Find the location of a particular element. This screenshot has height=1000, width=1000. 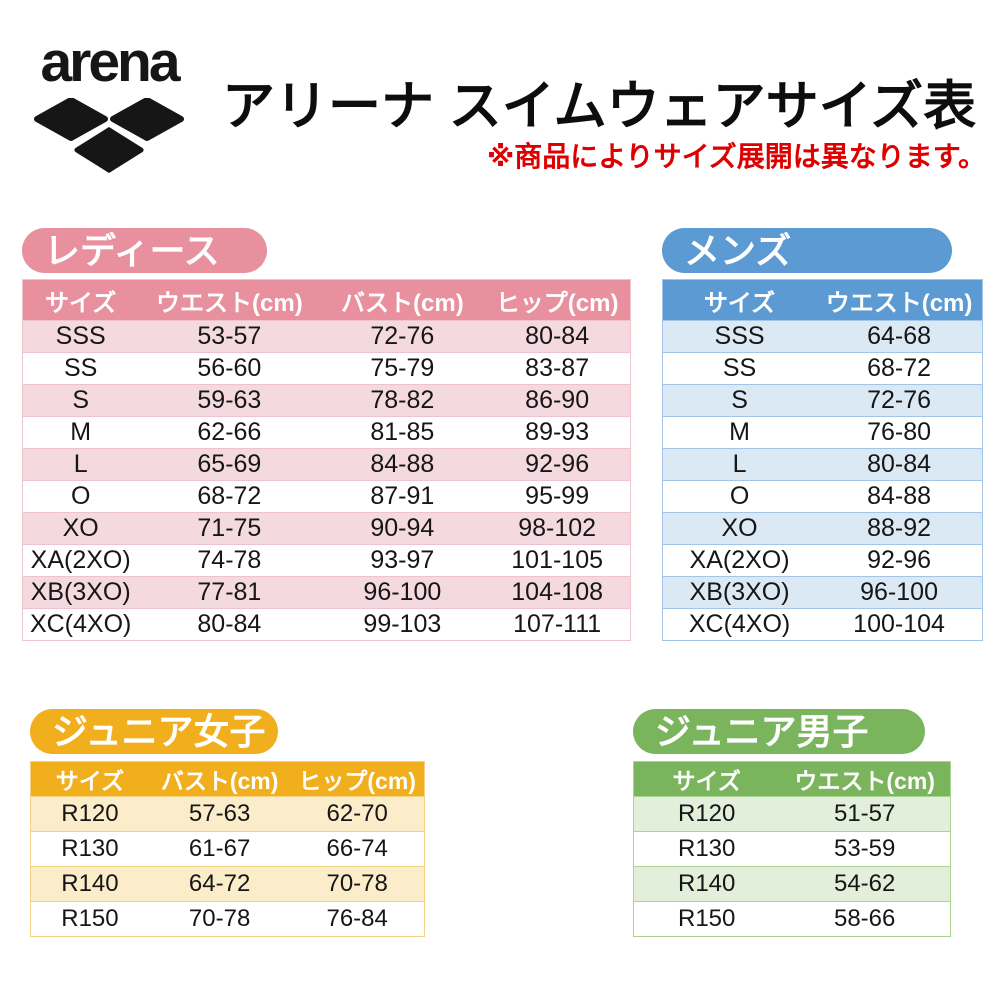

size-cell: 71-75 is located at coordinates (229, 528).